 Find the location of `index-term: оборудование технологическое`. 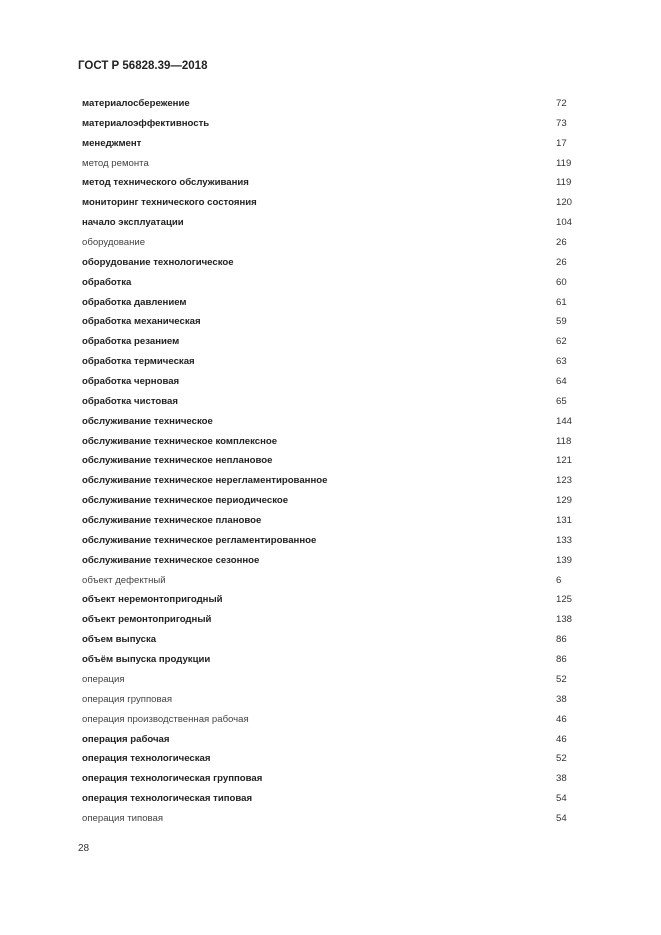

index-term: оборудование технологическое is located at coordinates (158, 262).